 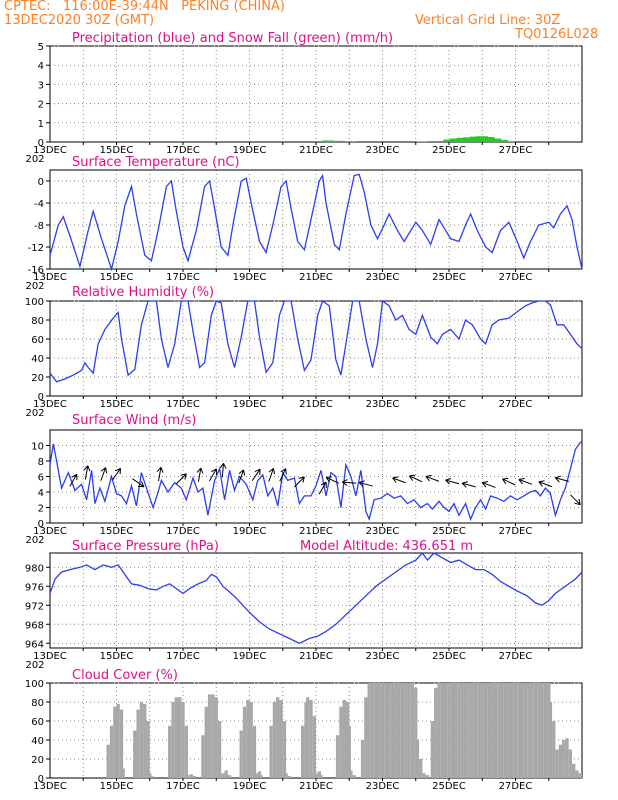 What do you see at coordinates (36, 248) in the screenshot?
I see `y-tick-label: -12` at bounding box center [36, 248].